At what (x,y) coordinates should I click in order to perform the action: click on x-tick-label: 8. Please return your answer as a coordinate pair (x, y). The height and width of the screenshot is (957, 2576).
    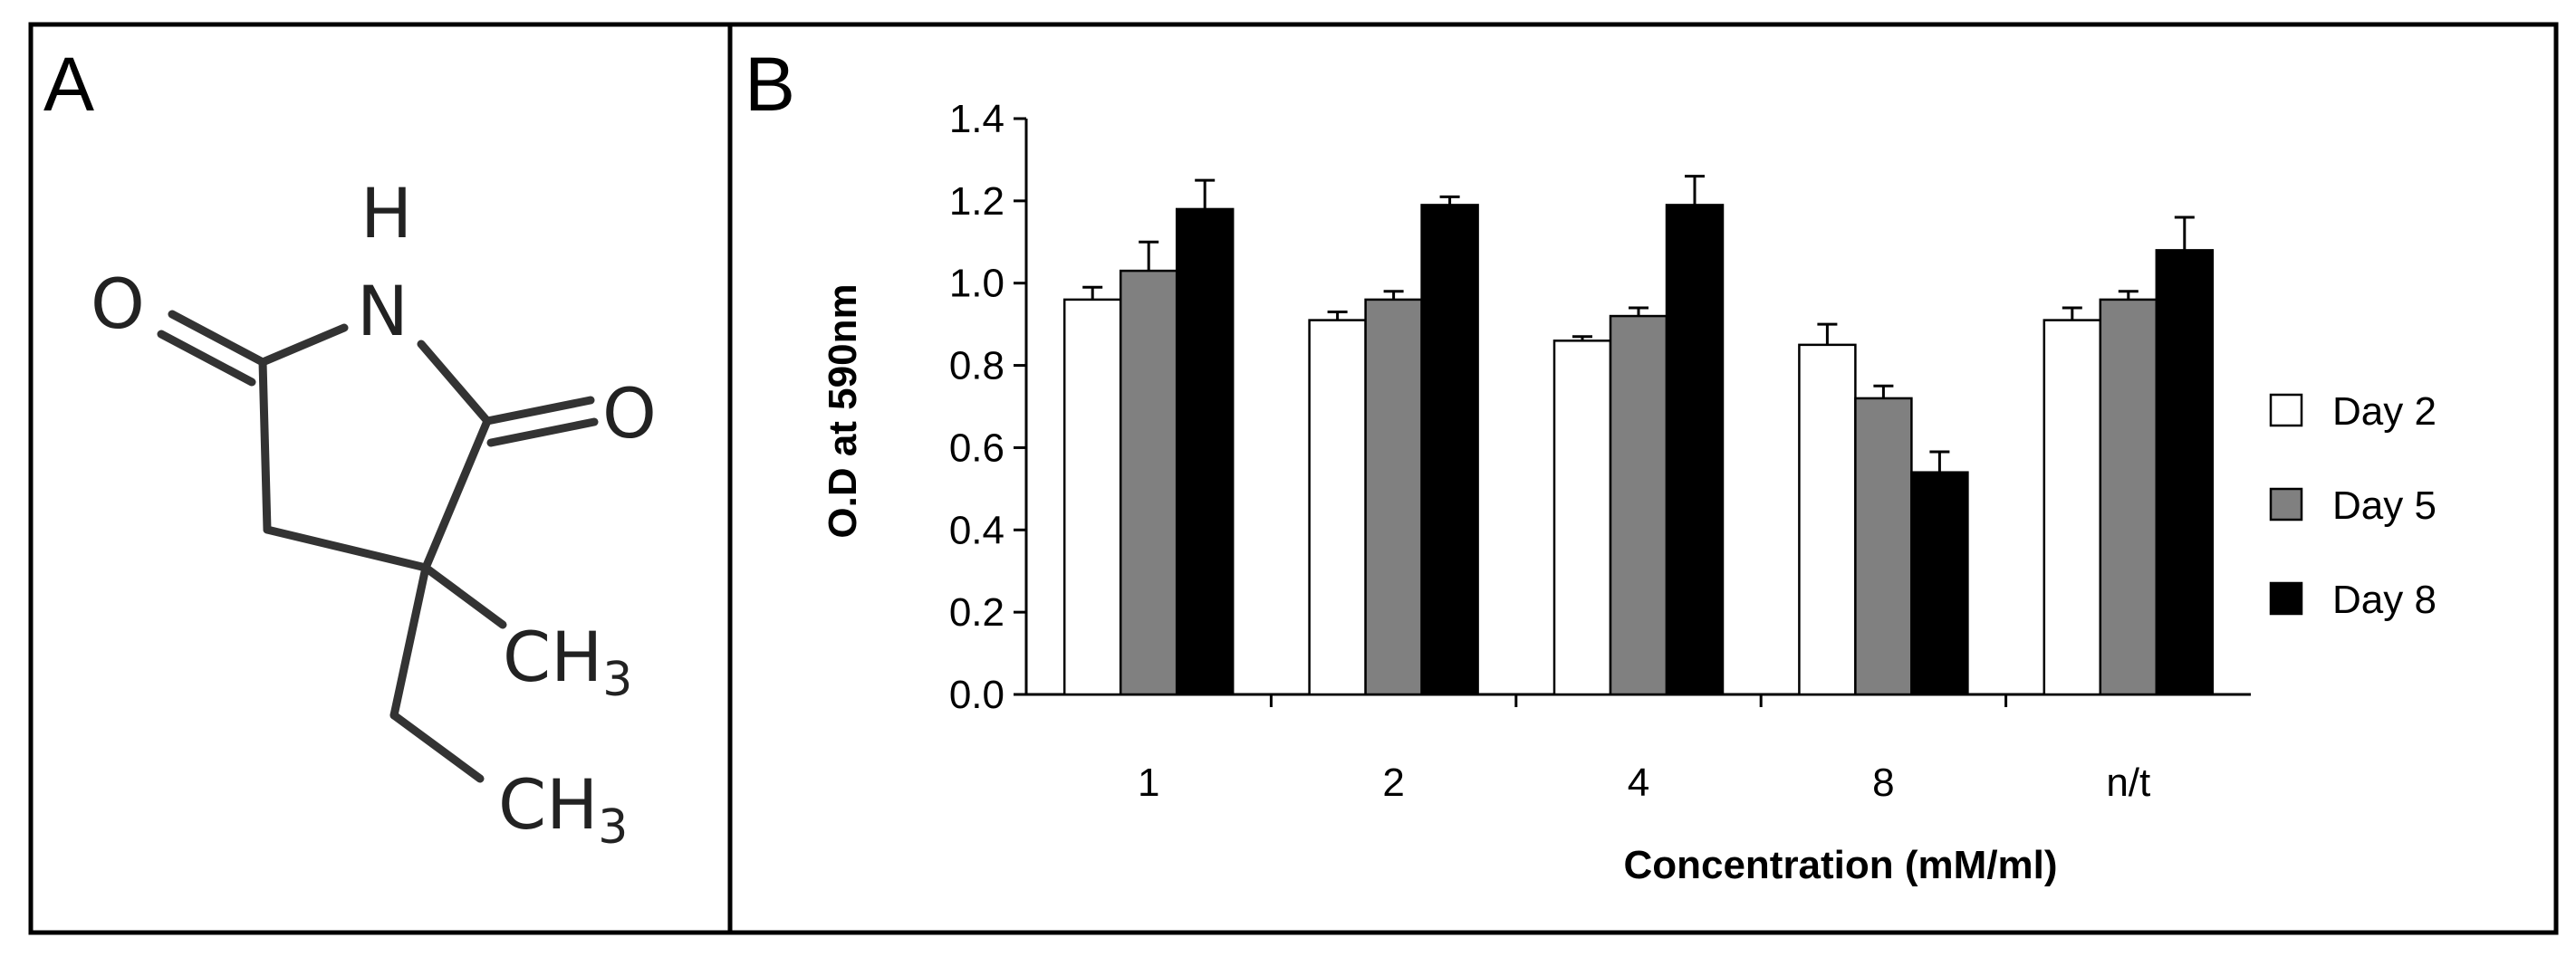
    Looking at the image, I should click on (1883, 783).